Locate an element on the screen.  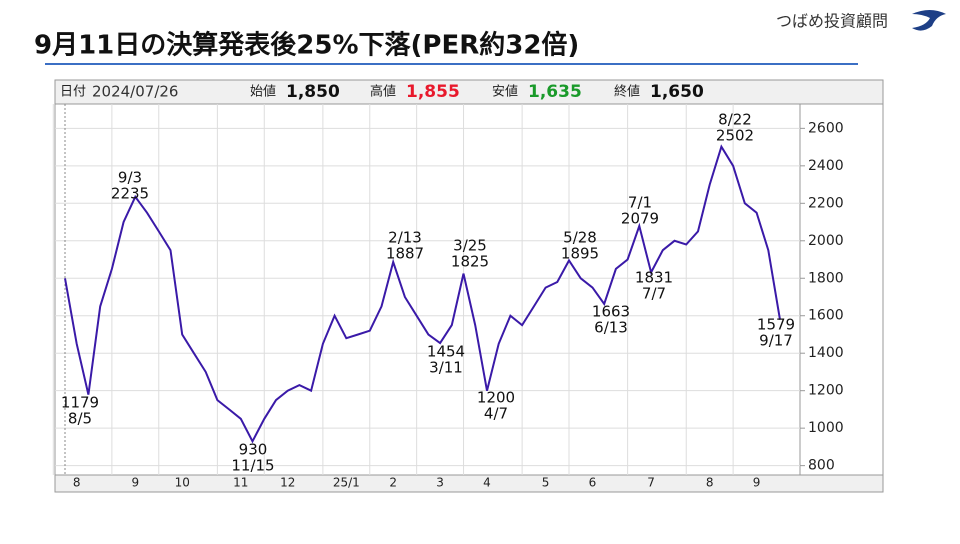
annotation: 2/13 is located at coordinates (405, 238).